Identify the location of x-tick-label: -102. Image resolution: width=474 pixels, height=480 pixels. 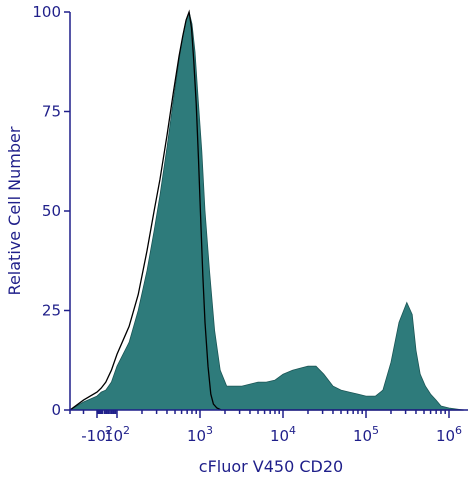
(97, 434).